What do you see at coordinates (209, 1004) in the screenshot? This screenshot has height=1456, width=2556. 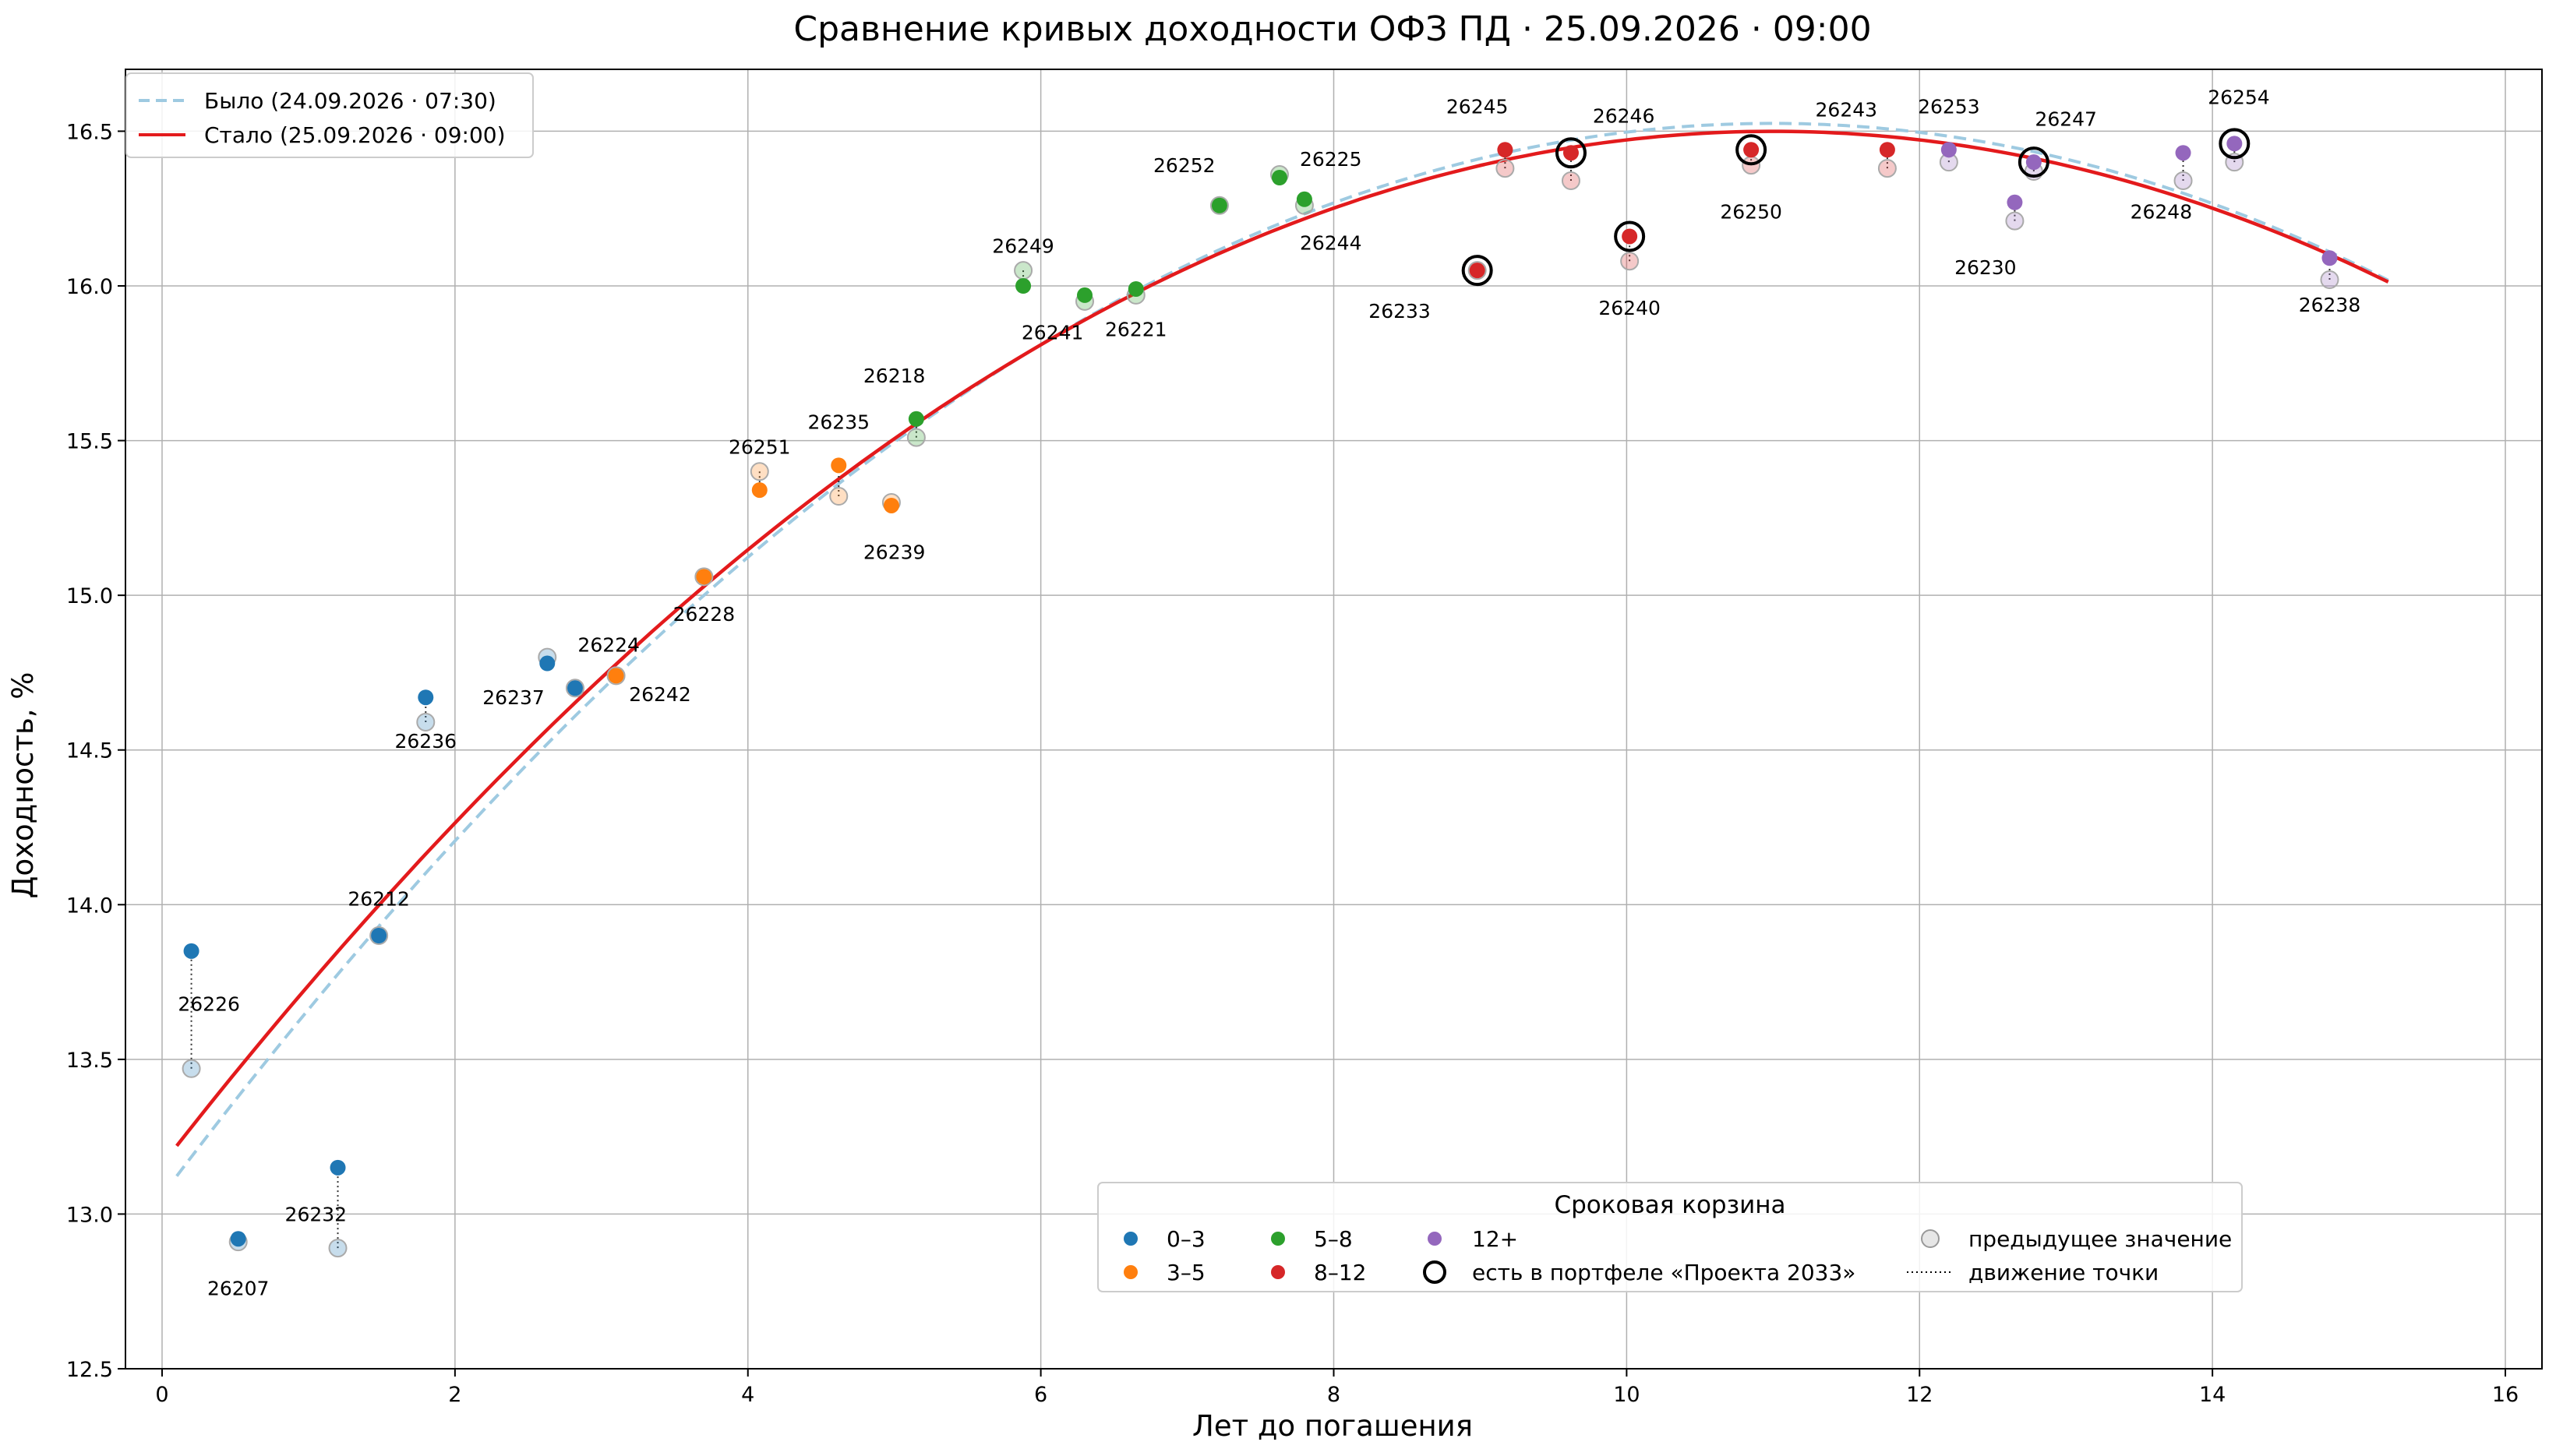 I see `point-label-26226: 26226` at bounding box center [209, 1004].